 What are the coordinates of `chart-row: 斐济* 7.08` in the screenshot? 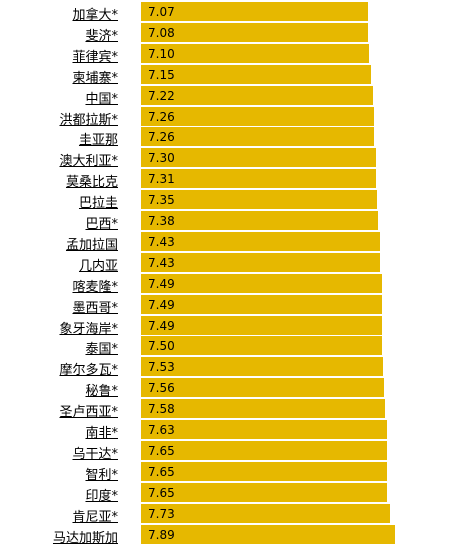 It's located at (233, 33).